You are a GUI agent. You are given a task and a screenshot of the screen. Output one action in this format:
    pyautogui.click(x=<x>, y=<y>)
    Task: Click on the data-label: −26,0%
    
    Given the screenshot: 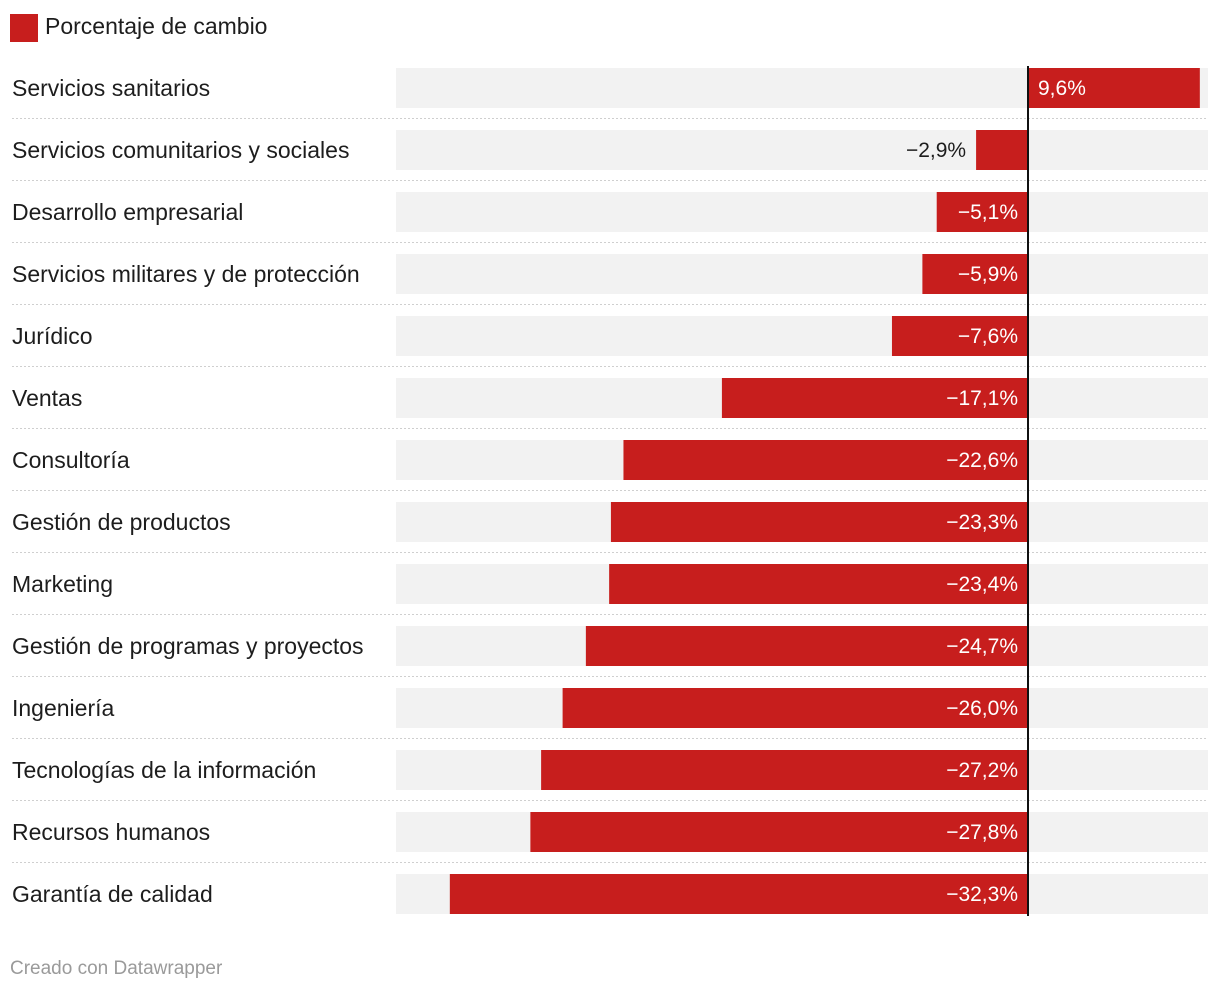 What is the action you would take?
    pyautogui.click(x=982, y=708)
    